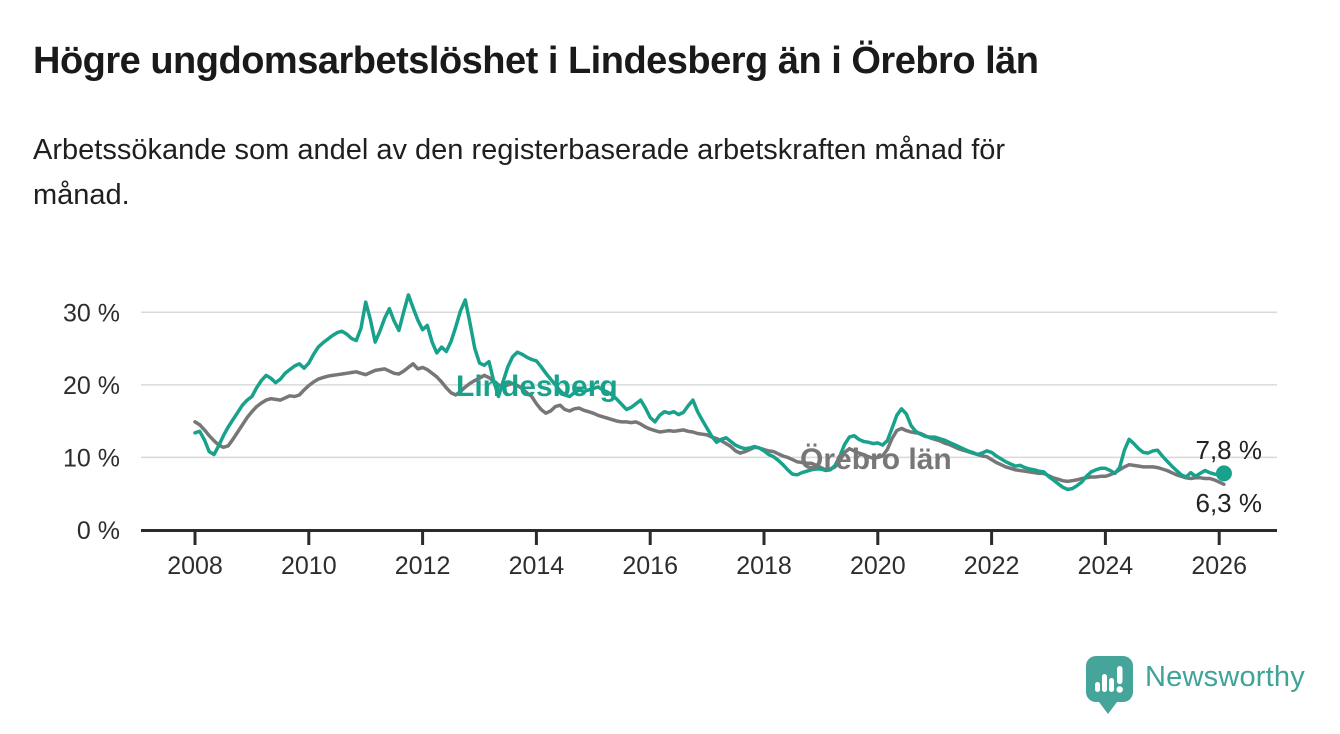 Image resolution: width=1340 pixels, height=734 pixels. Describe the element at coordinates (1229, 503) in the screenshot. I see `series-end-value-label: 6,3 %` at that location.